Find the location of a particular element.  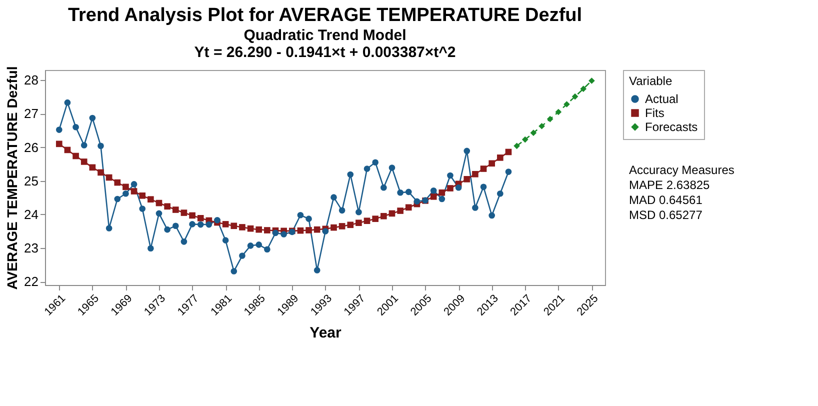

chart-title: Trend Analysis Plot for AVERAGE TEMPERATURE Dezful is located at coordinates (325, 15).